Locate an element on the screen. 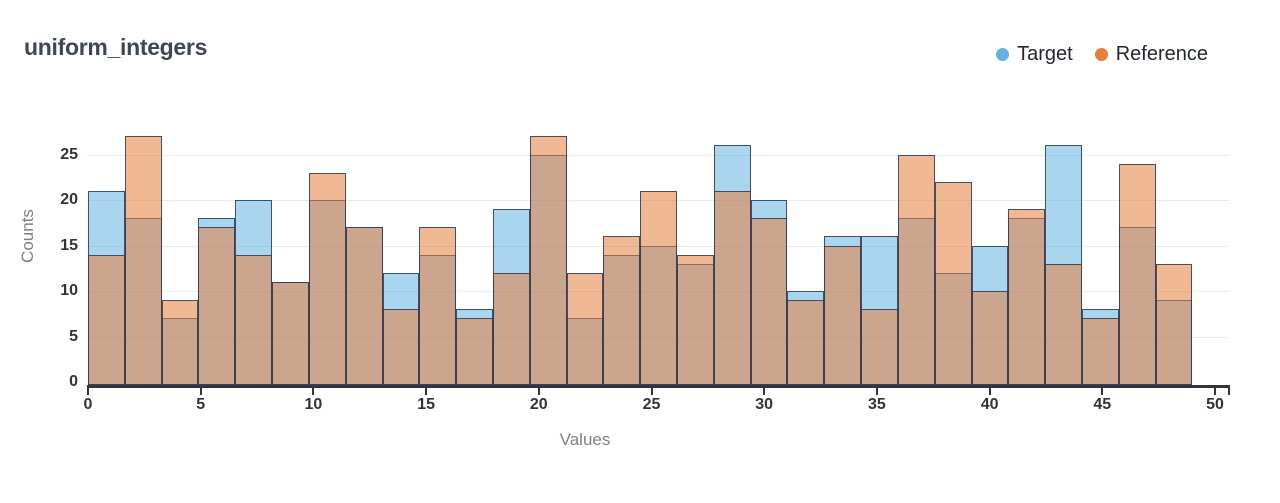  reference-legend-dot-icon is located at coordinates (1101, 54).